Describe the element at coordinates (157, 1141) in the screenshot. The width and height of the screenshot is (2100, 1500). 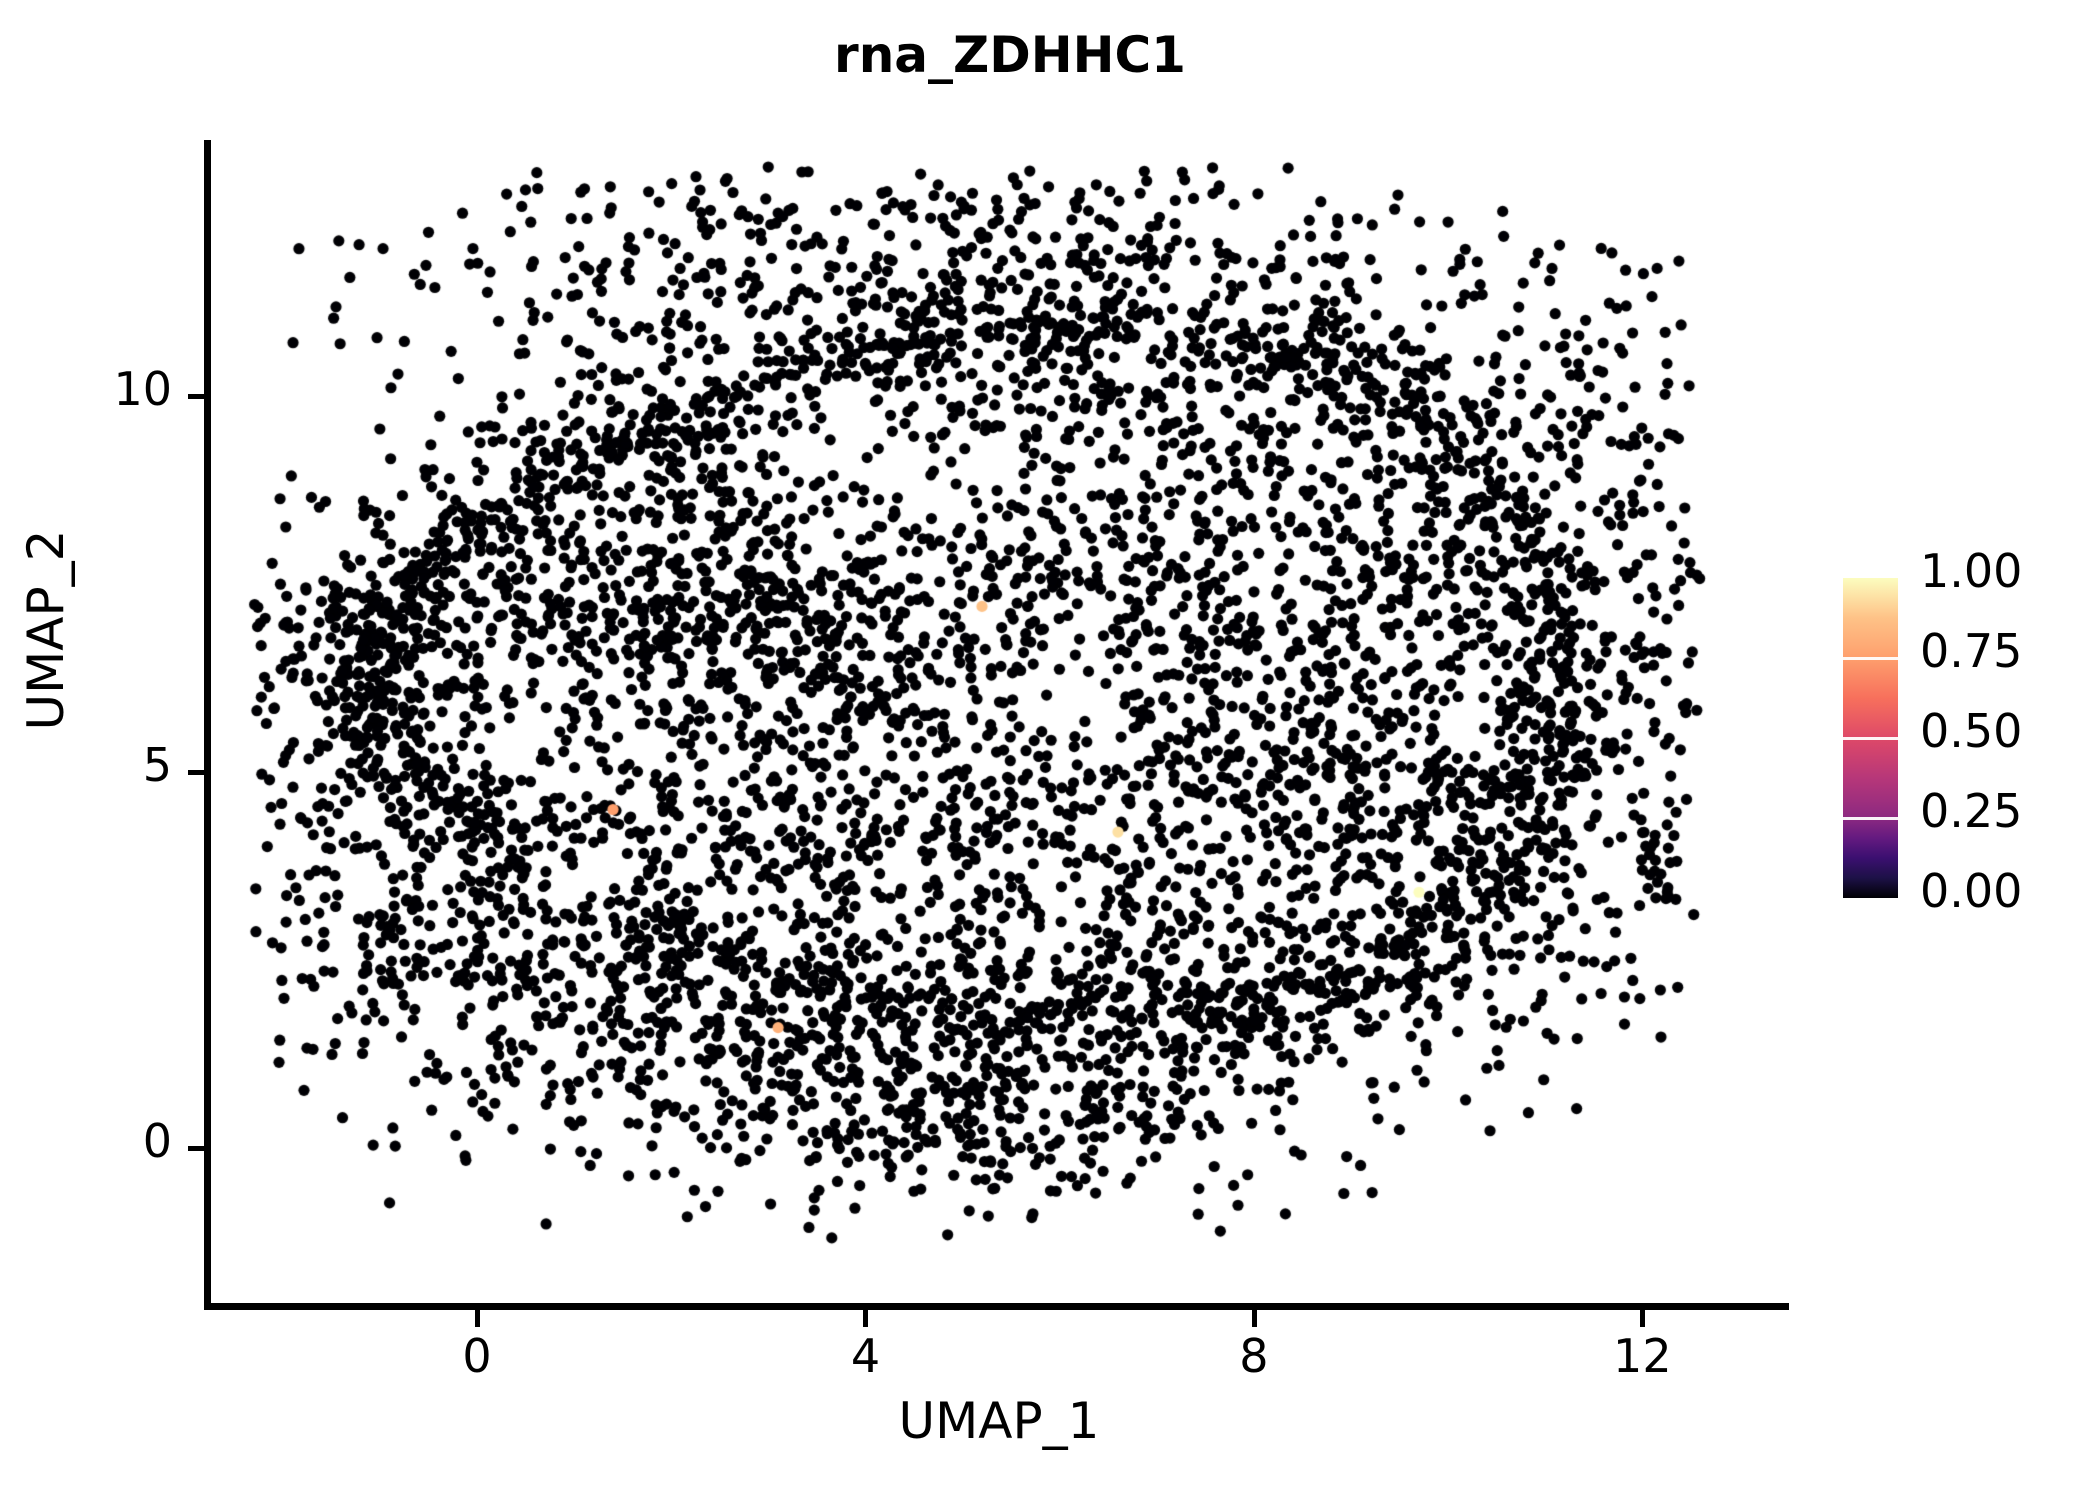
I see `y-tick-label: 0` at that location.